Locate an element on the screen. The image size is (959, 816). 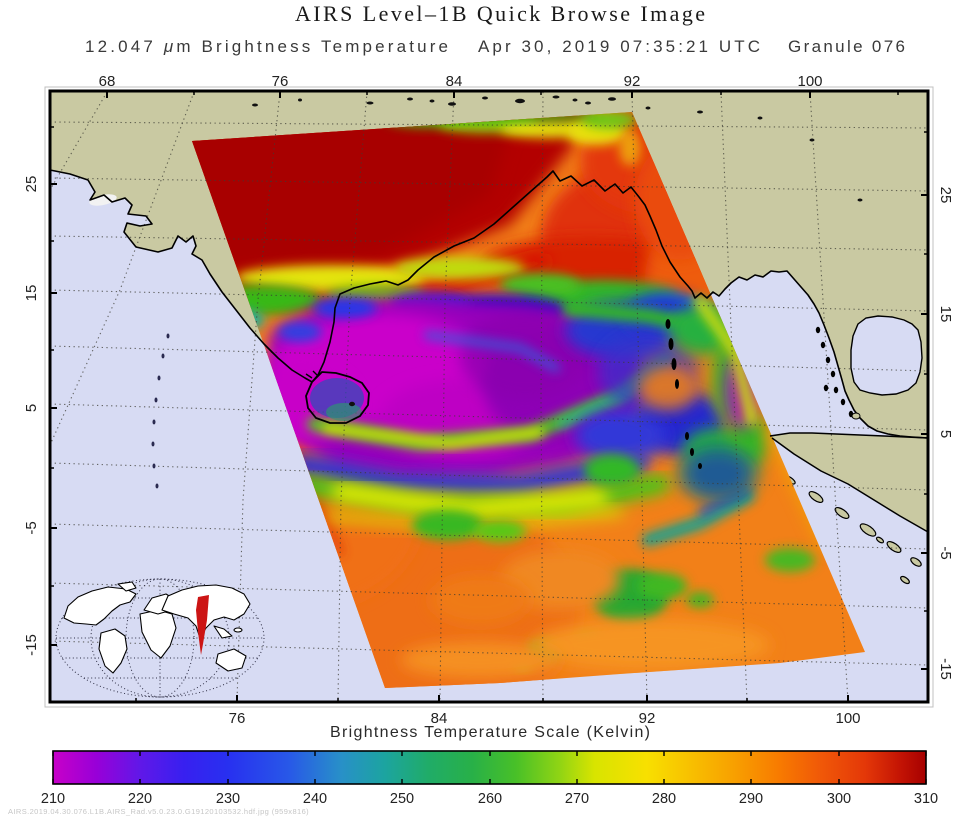
svg-text: Granule 076 is located at coordinates (846, 46).